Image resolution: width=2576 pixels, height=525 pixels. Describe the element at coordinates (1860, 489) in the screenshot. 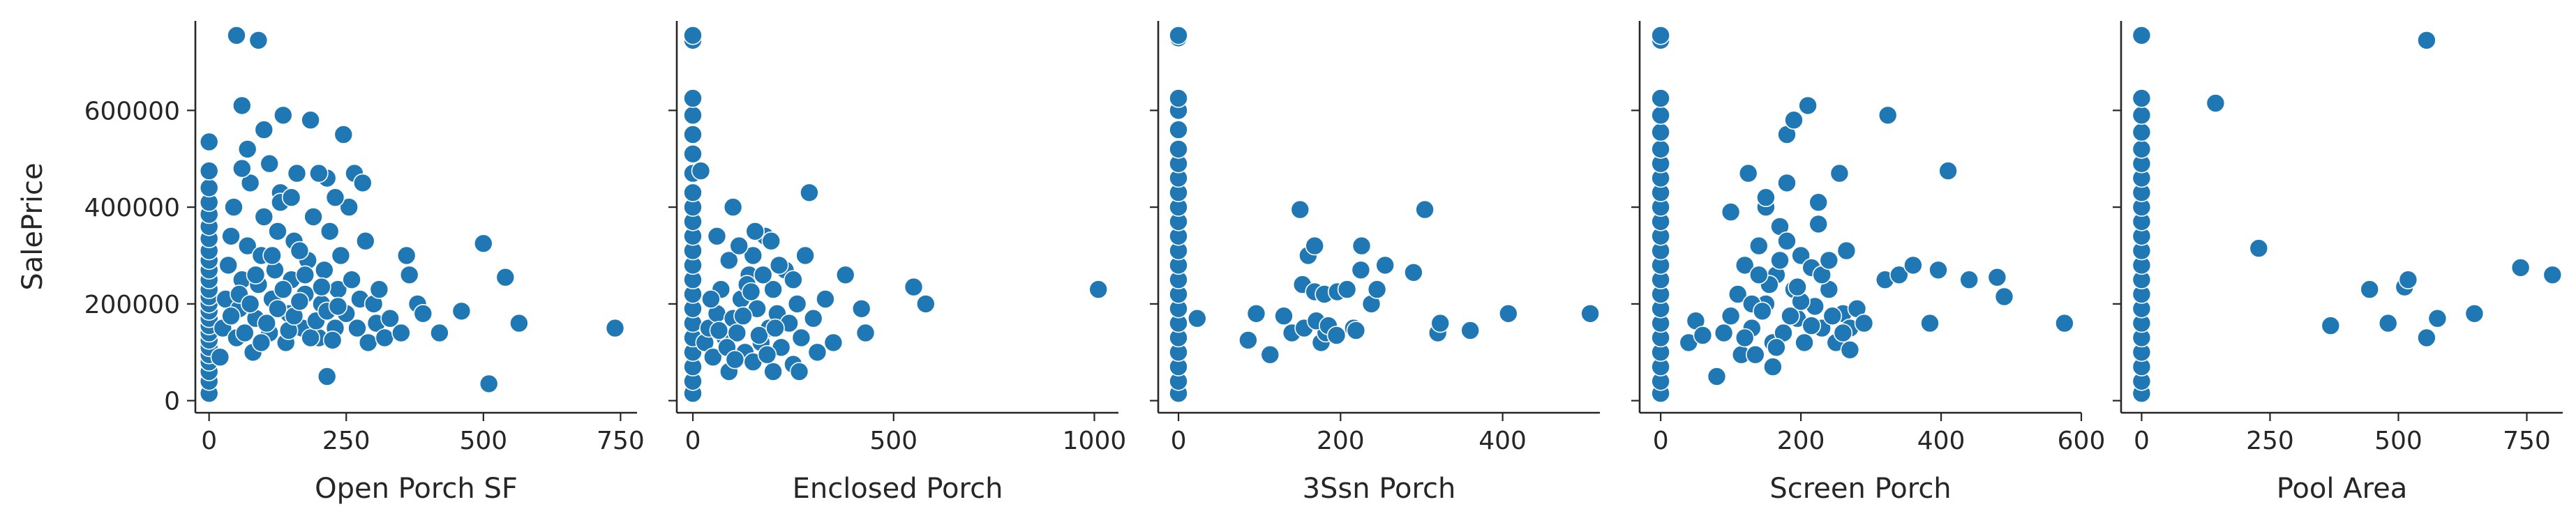

I see `x-axis-label: Screen Porch` at that location.